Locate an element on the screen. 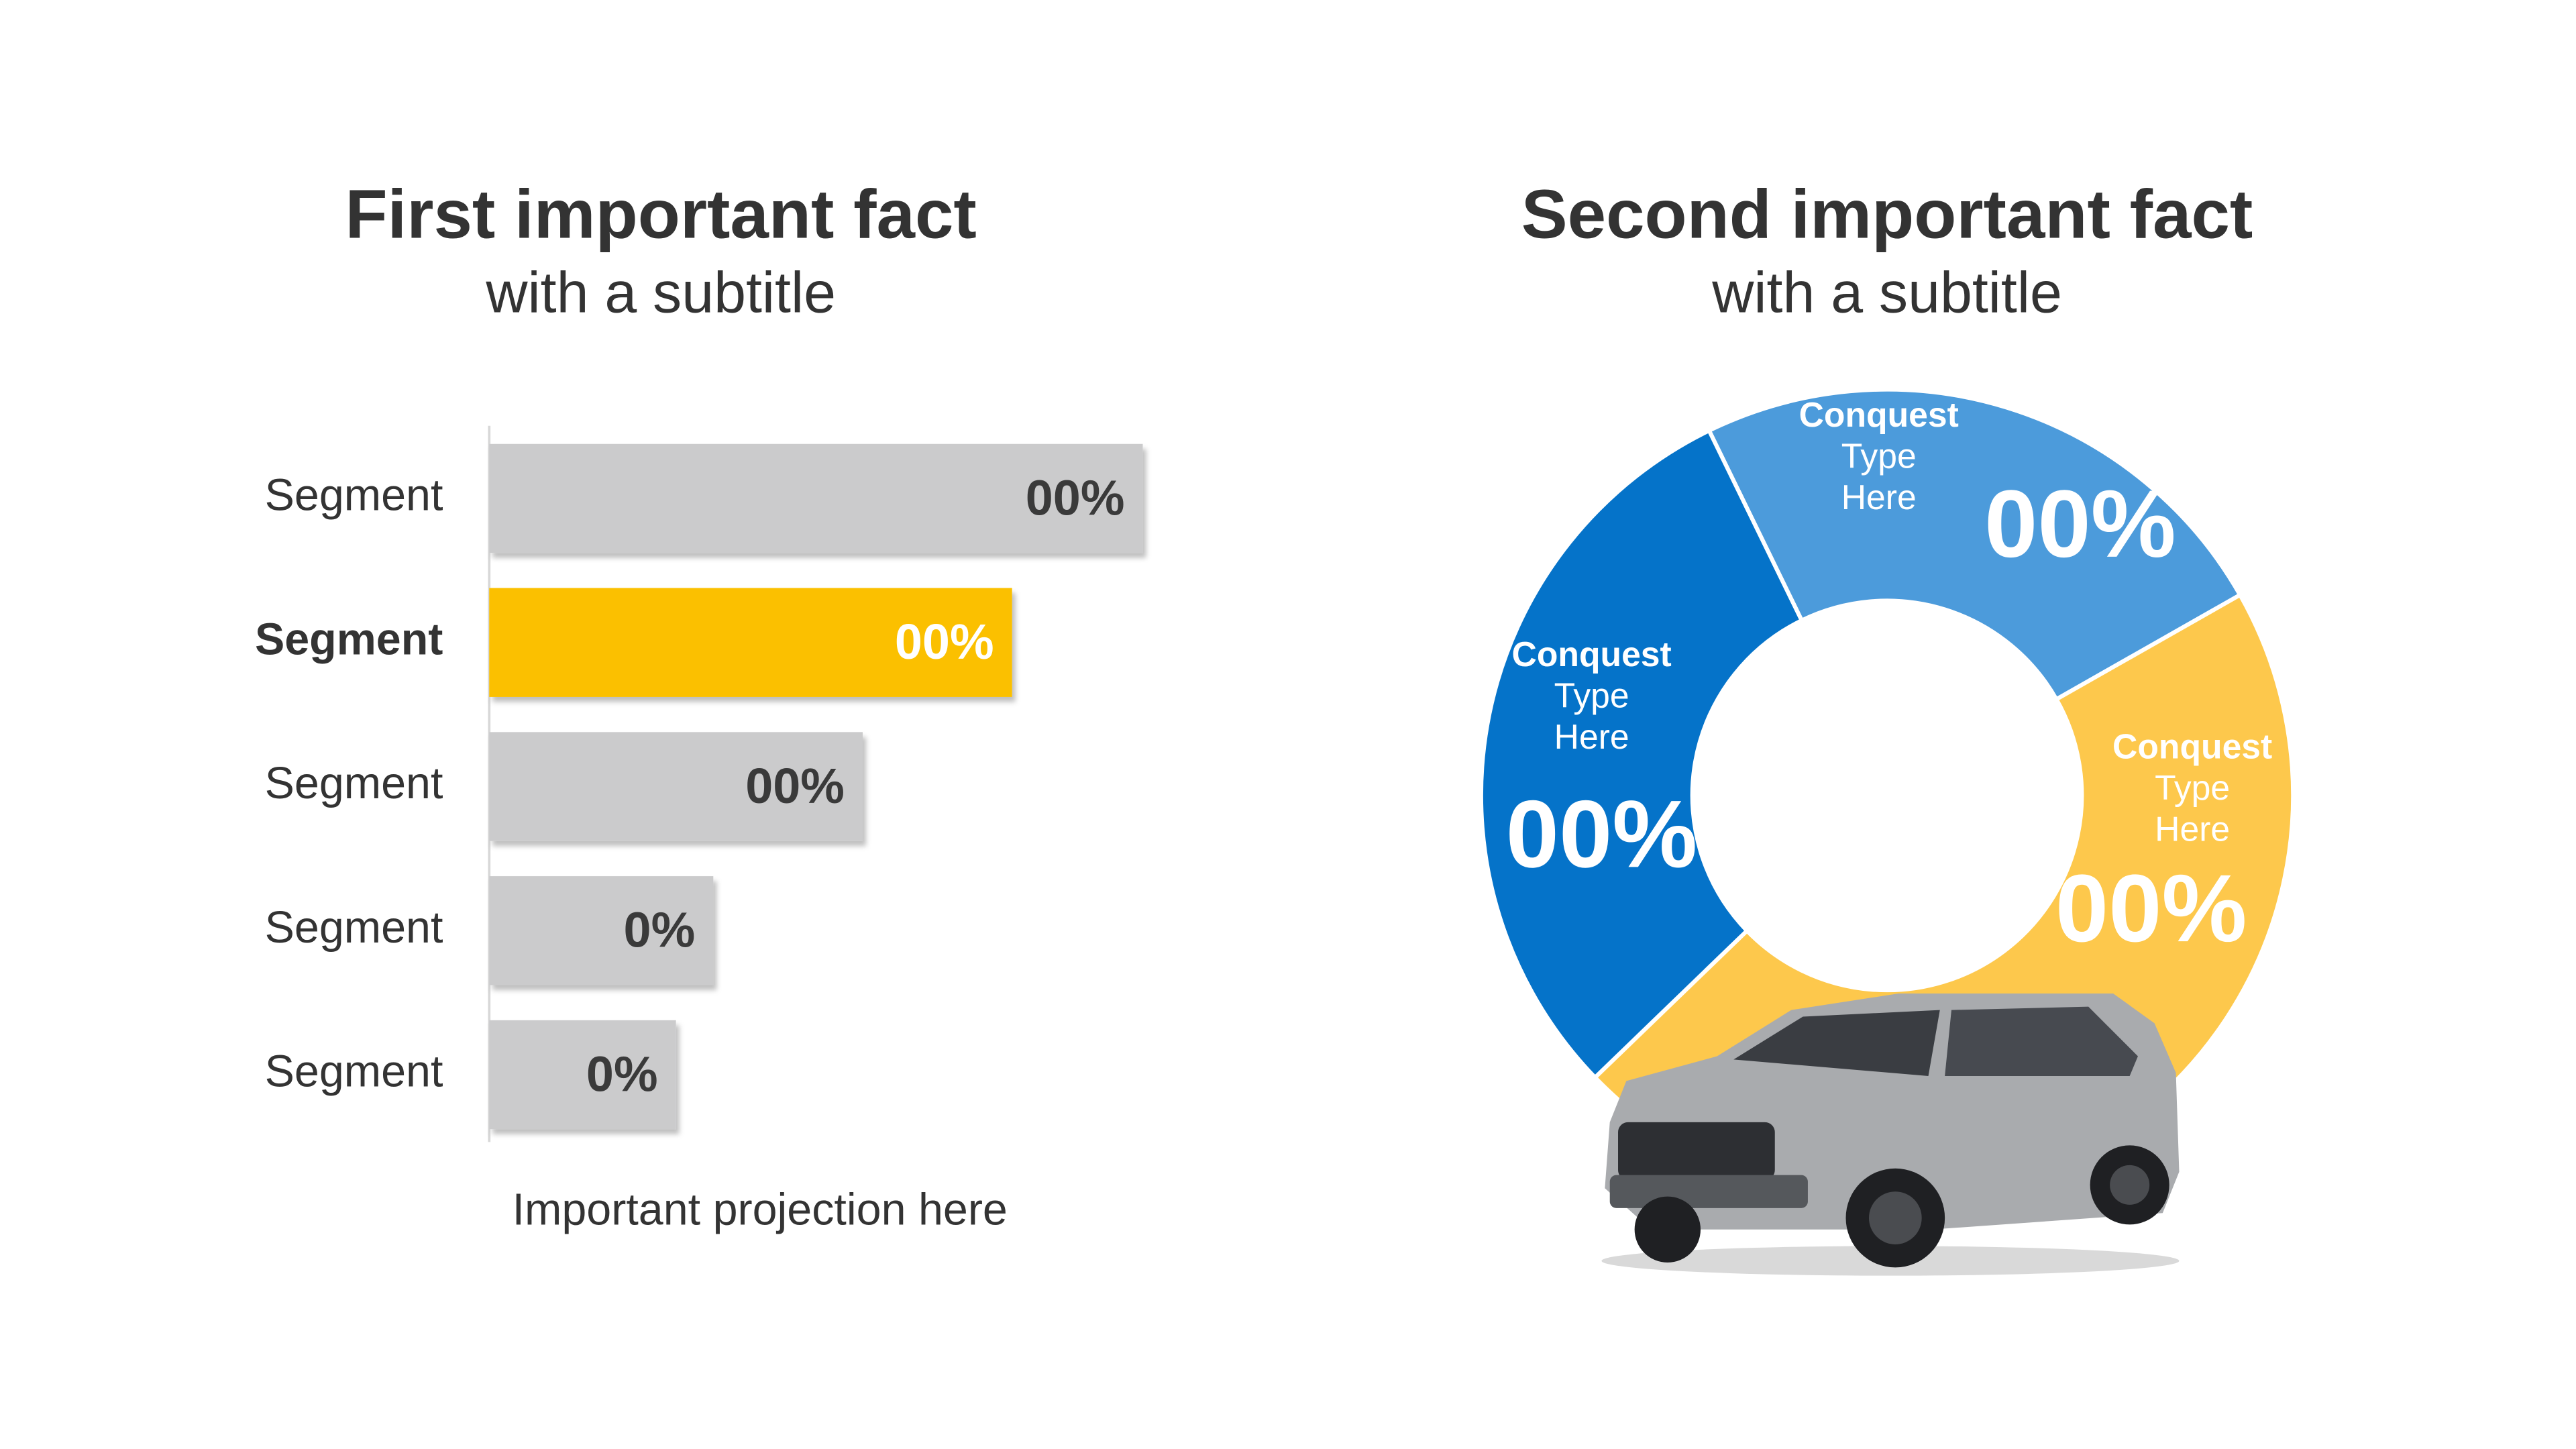  annotation: Important projection here is located at coordinates (760, 1210).